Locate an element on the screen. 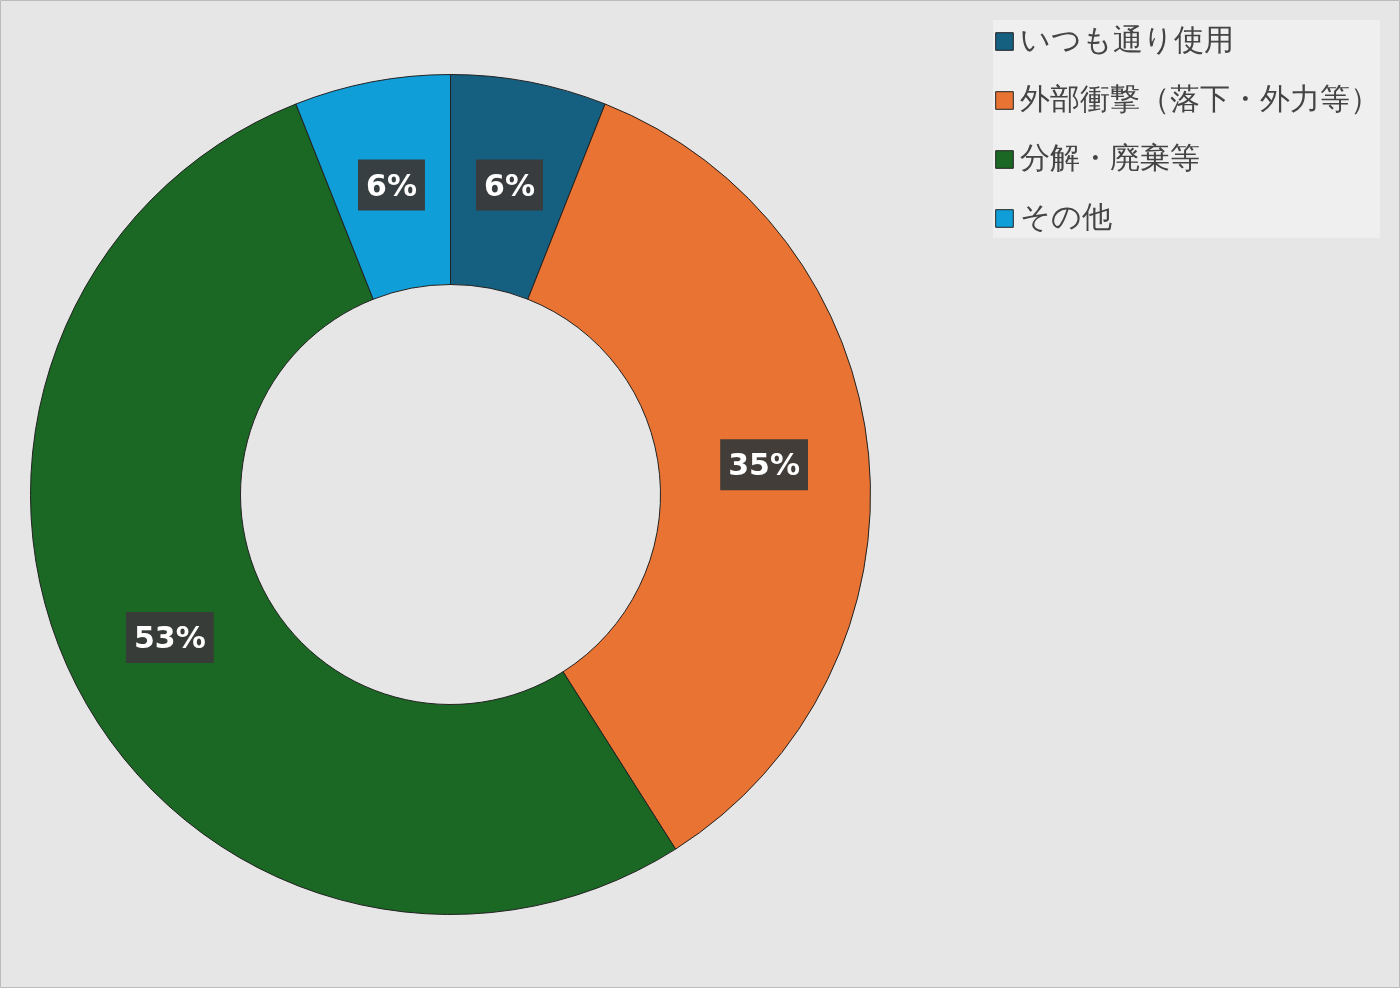  legend-label: 外部衝撃（落下・外力等） is located at coordinates (1200, 99).